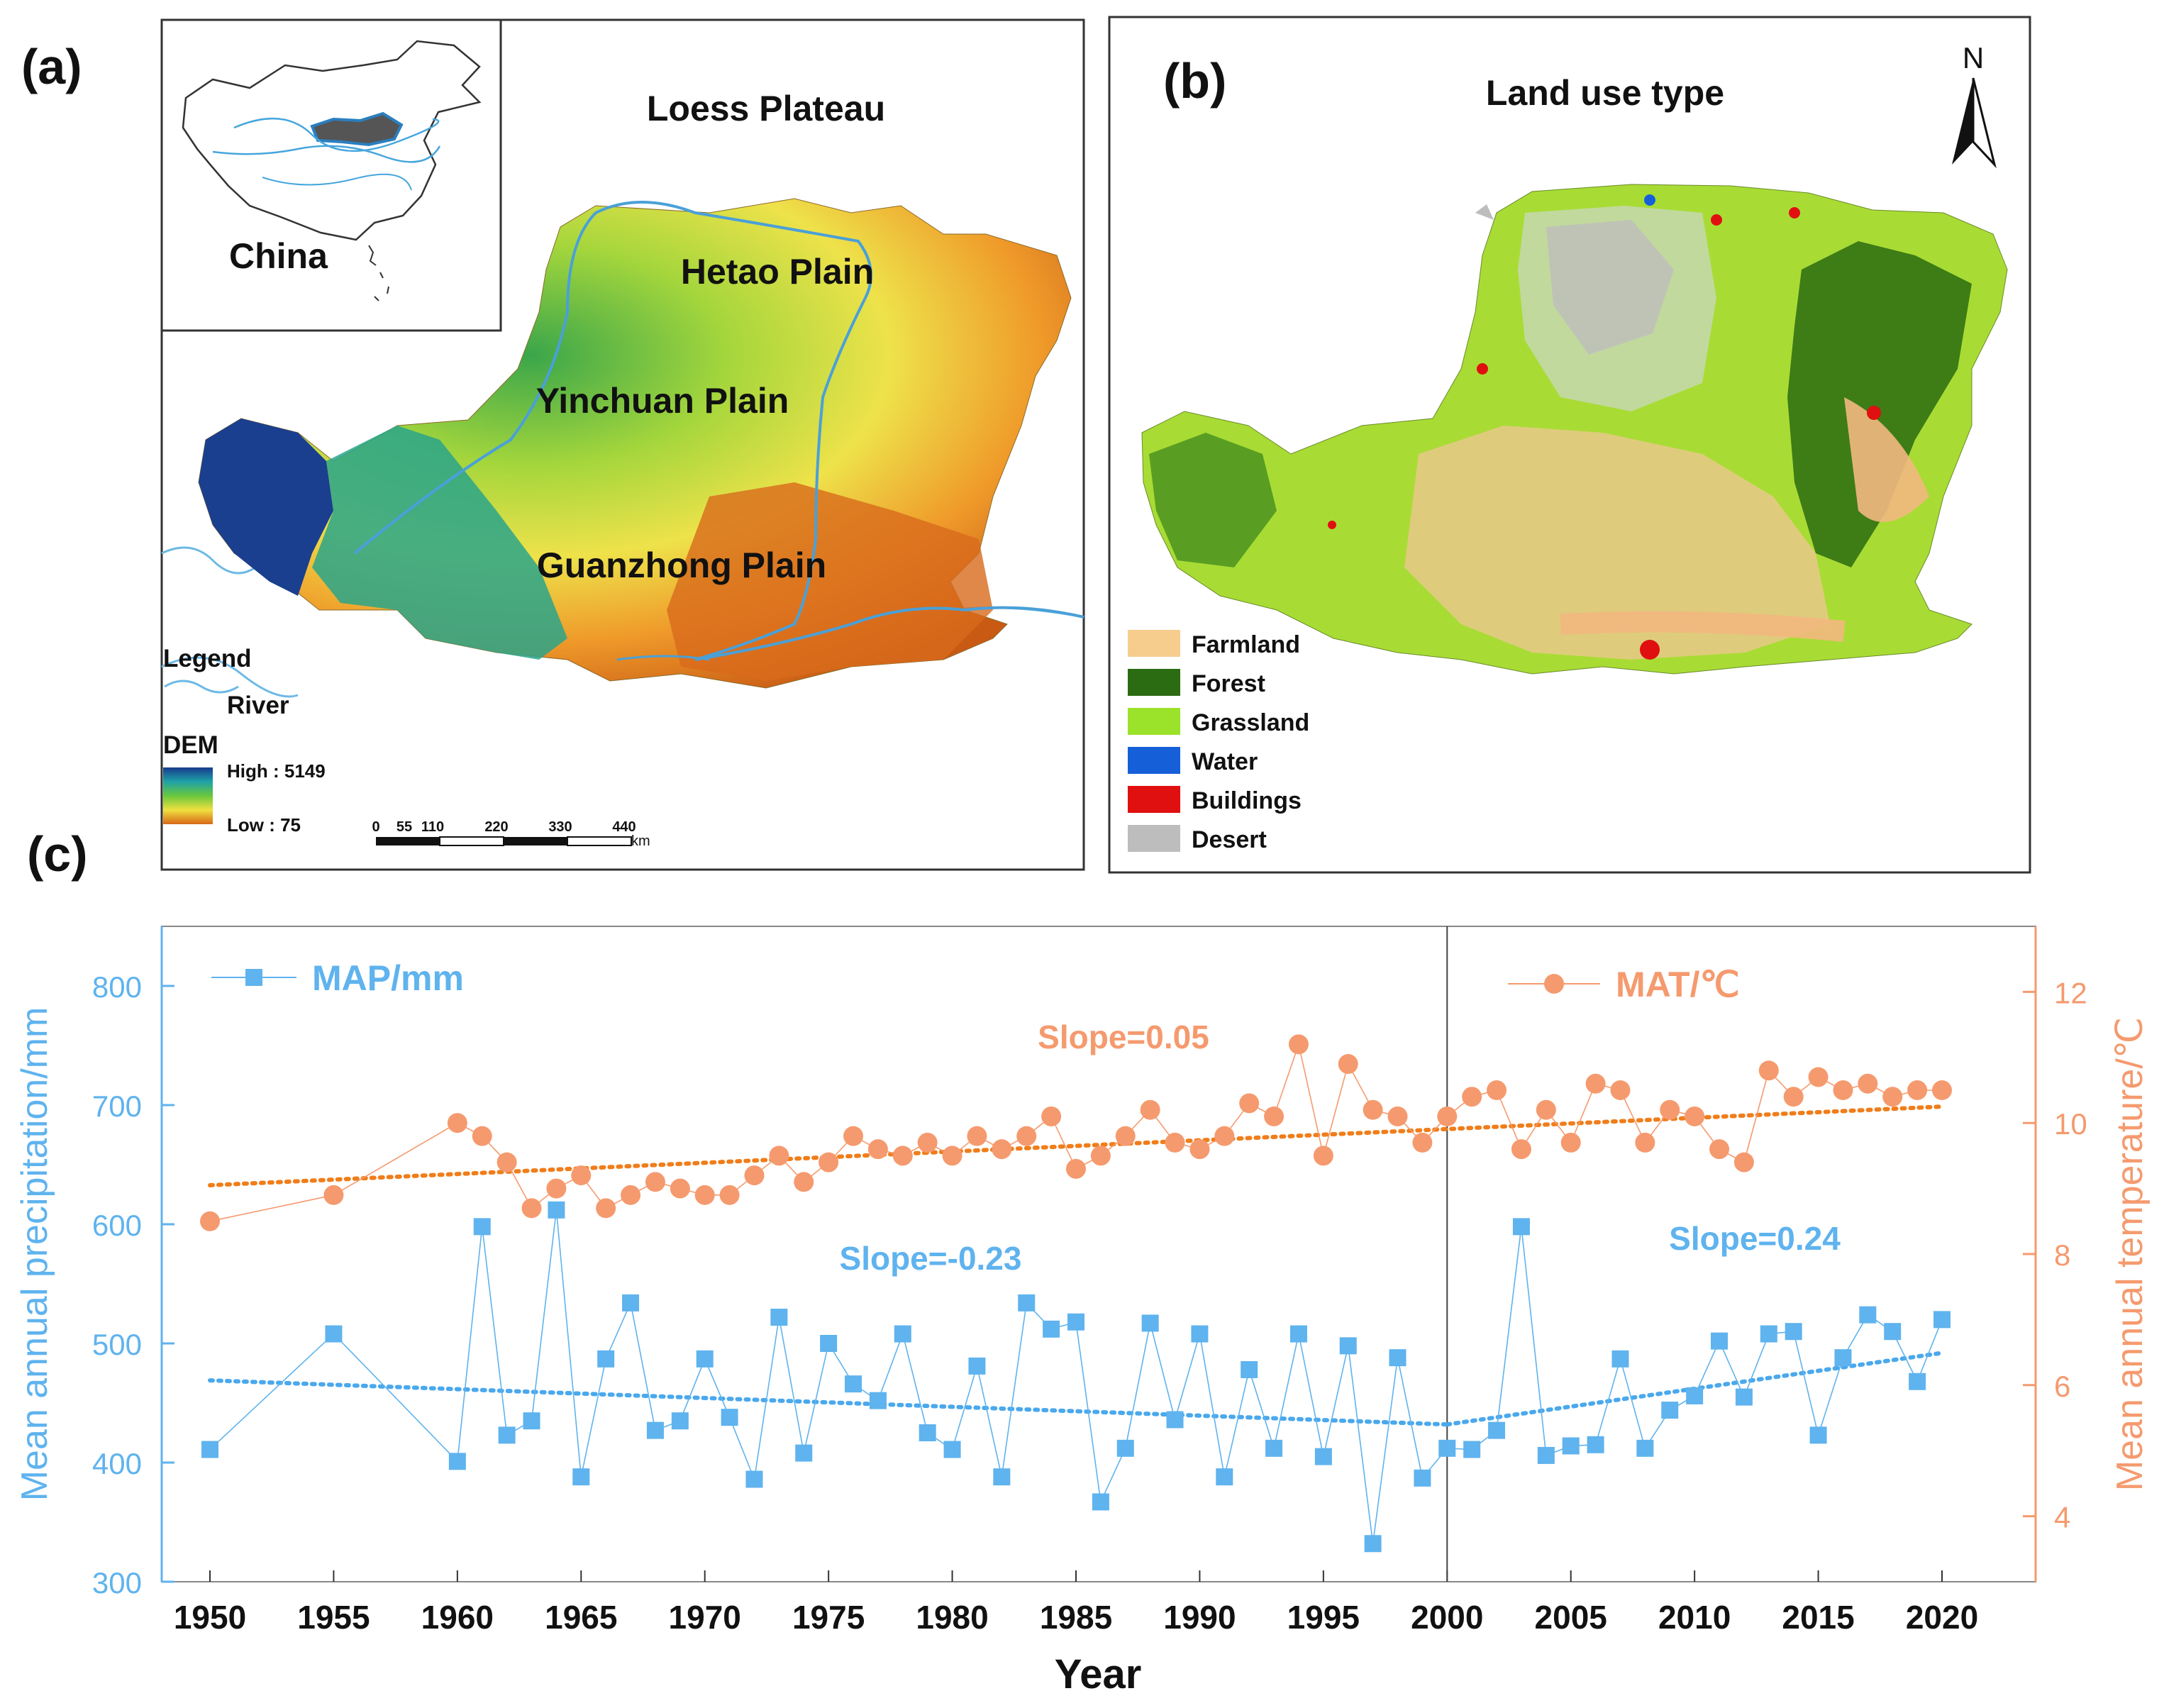 The width and height of the screenshot is (2164, 1708). What do you see at coordinates (1620, 1359) in the screenshot?
I see `map-point-2007` at bounding box center [1620, 1359].